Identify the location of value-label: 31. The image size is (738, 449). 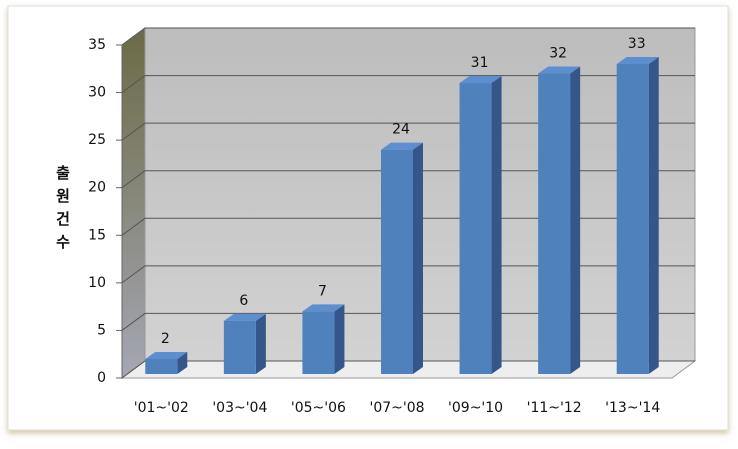
(480, 63).